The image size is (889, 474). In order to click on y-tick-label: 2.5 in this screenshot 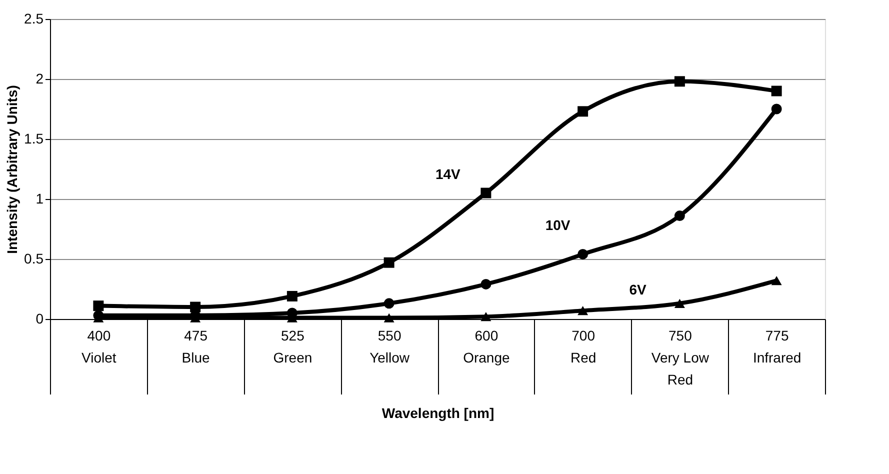, I will do `click(34, 18)`.